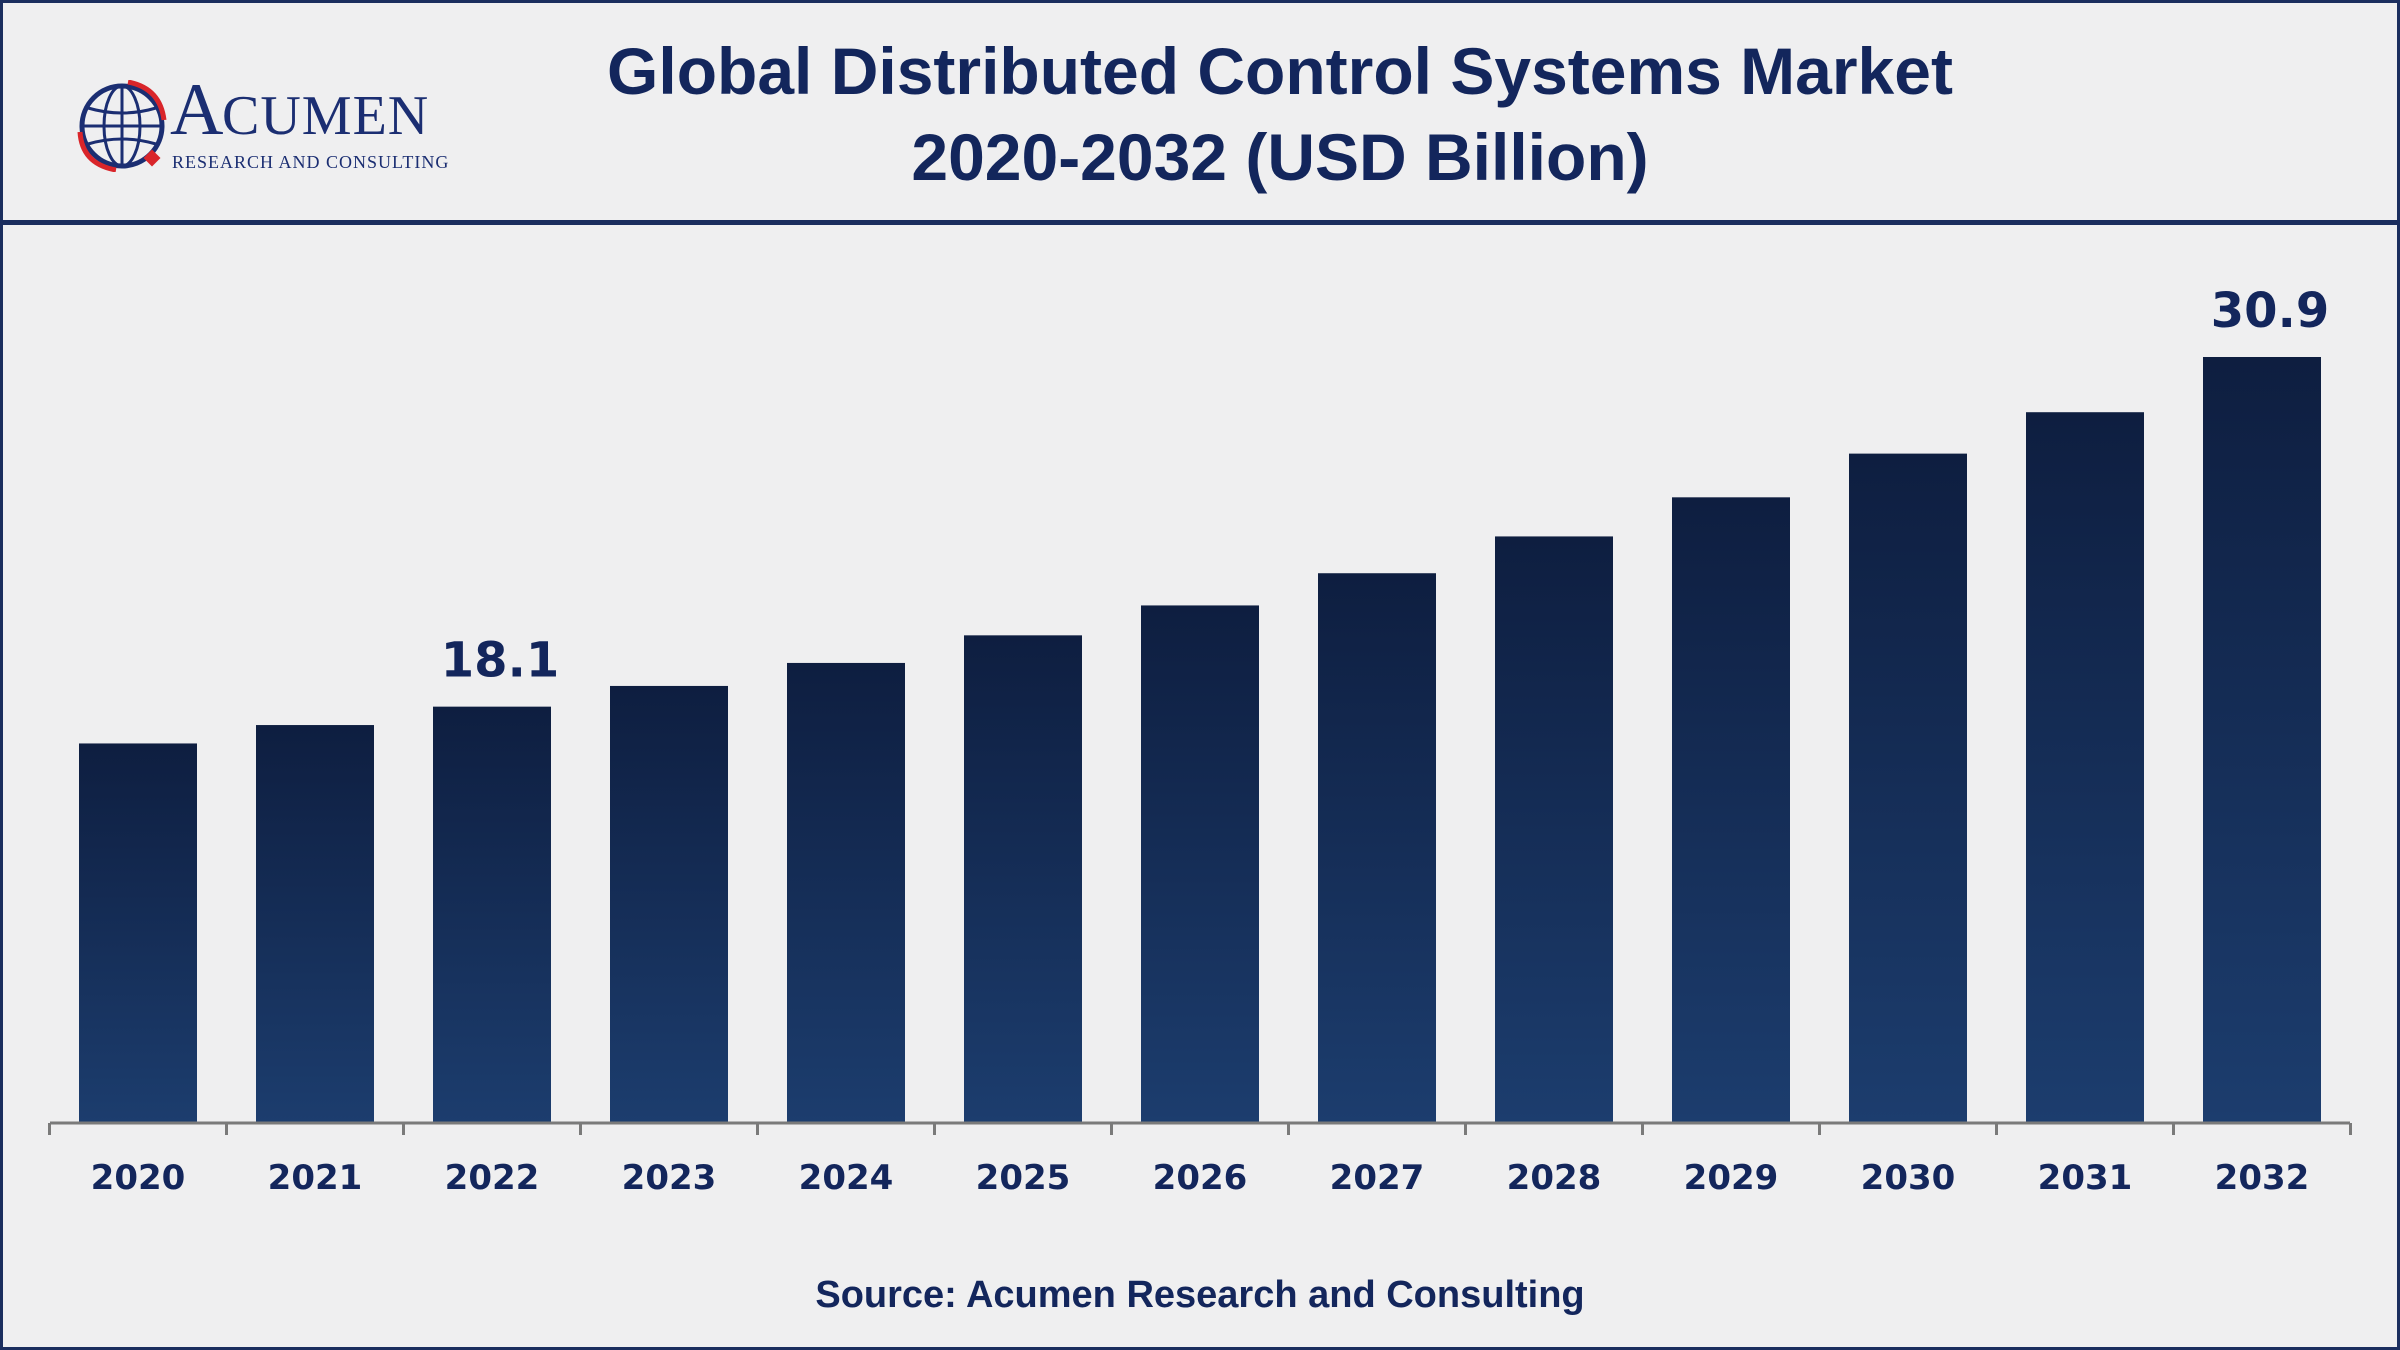  I want to click on globe-icon, so click(122, 126).